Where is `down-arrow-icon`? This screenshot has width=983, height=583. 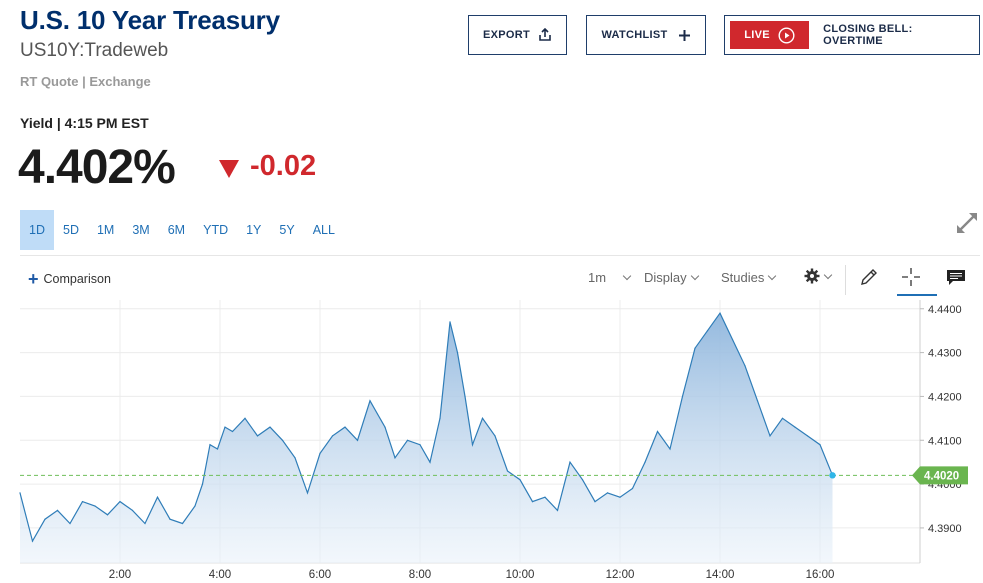 down-arrow-icon is located at coordinates (229, 169).